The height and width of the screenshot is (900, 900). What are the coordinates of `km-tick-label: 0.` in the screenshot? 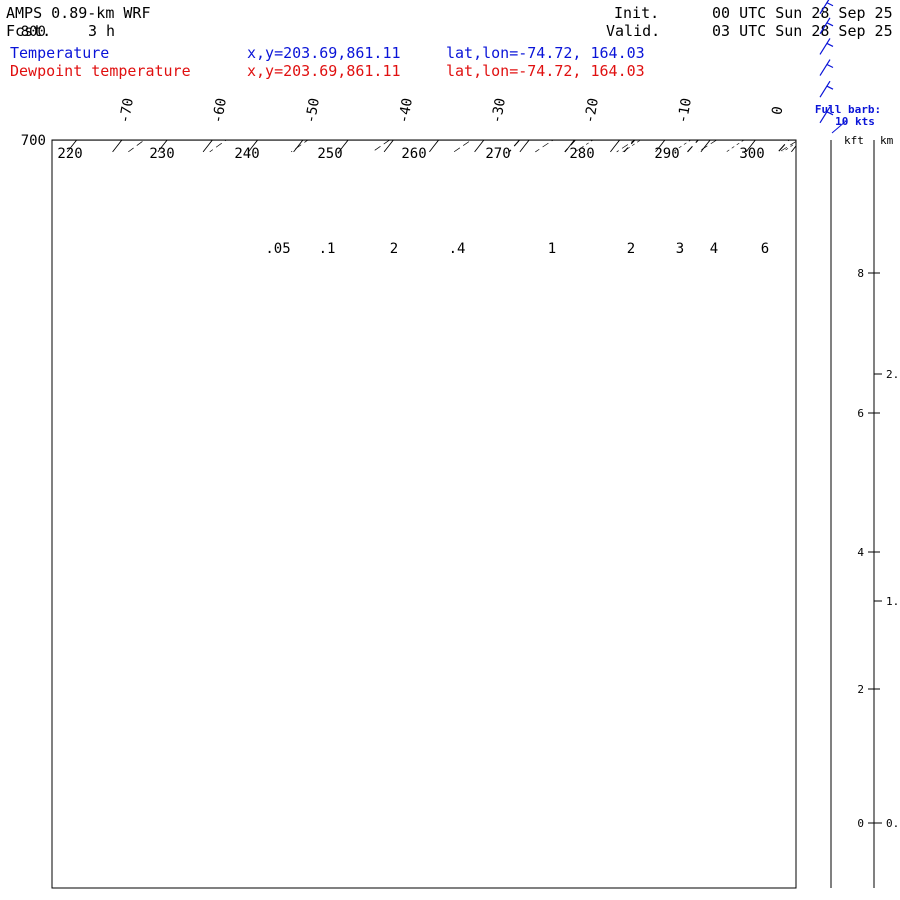 It's located at (892, 823).